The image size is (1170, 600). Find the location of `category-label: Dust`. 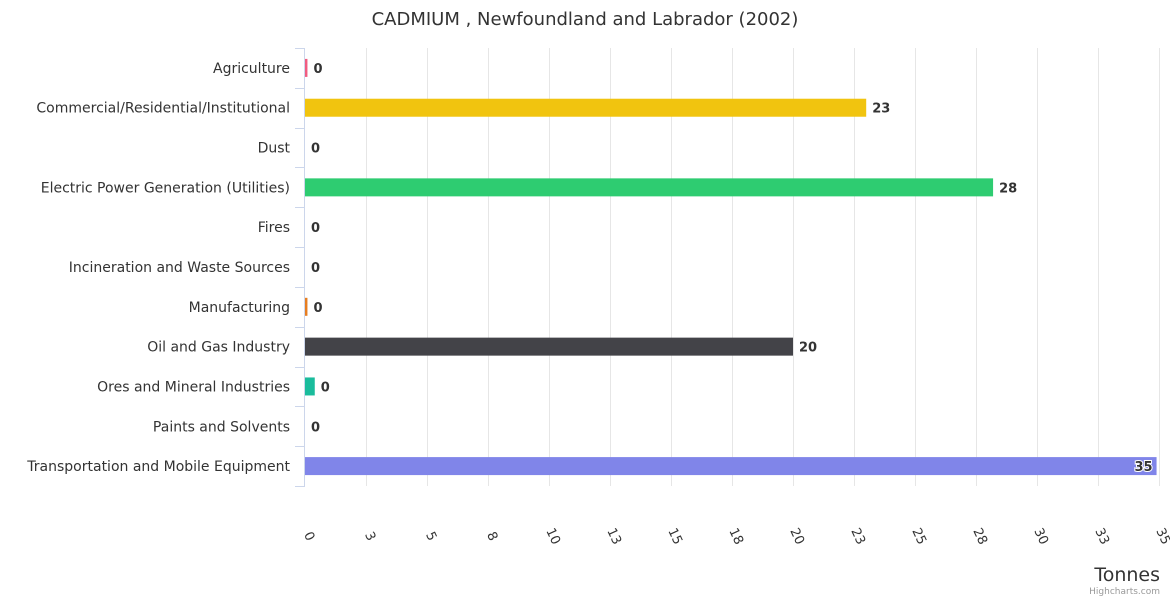

category-label: Dust is located at coordinates (274, 149).